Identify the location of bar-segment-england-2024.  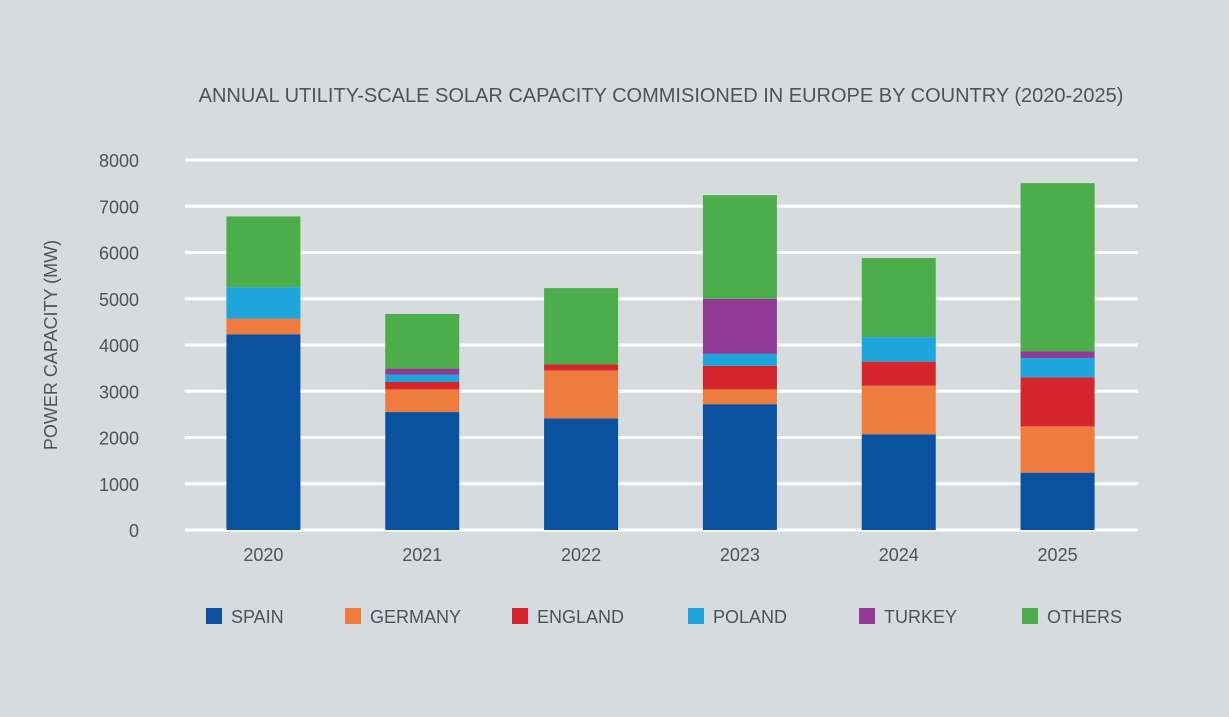
(898, 373).